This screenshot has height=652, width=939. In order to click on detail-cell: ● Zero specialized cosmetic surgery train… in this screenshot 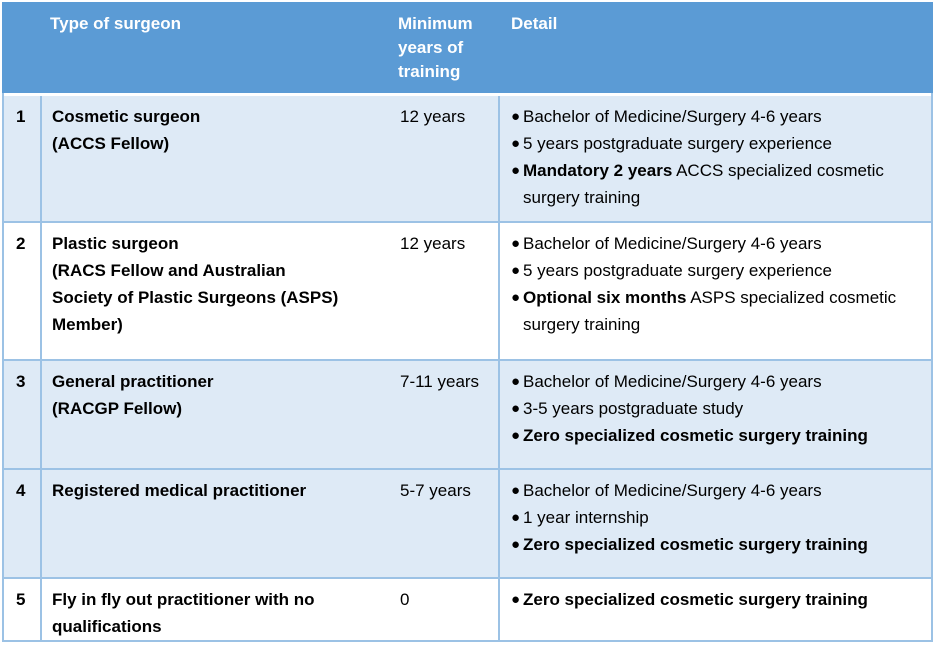, I will do `click(715, 609)`.